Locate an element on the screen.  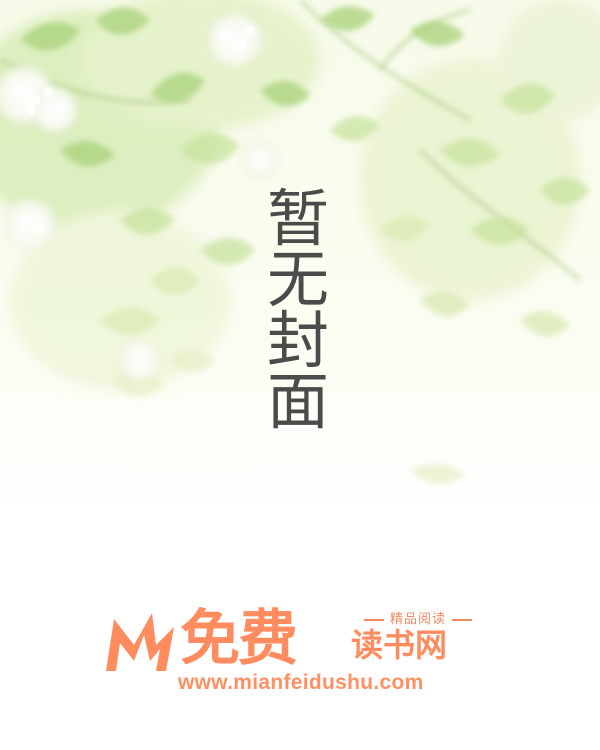
title-char-3: 封 is located at coordinates (297, 340).